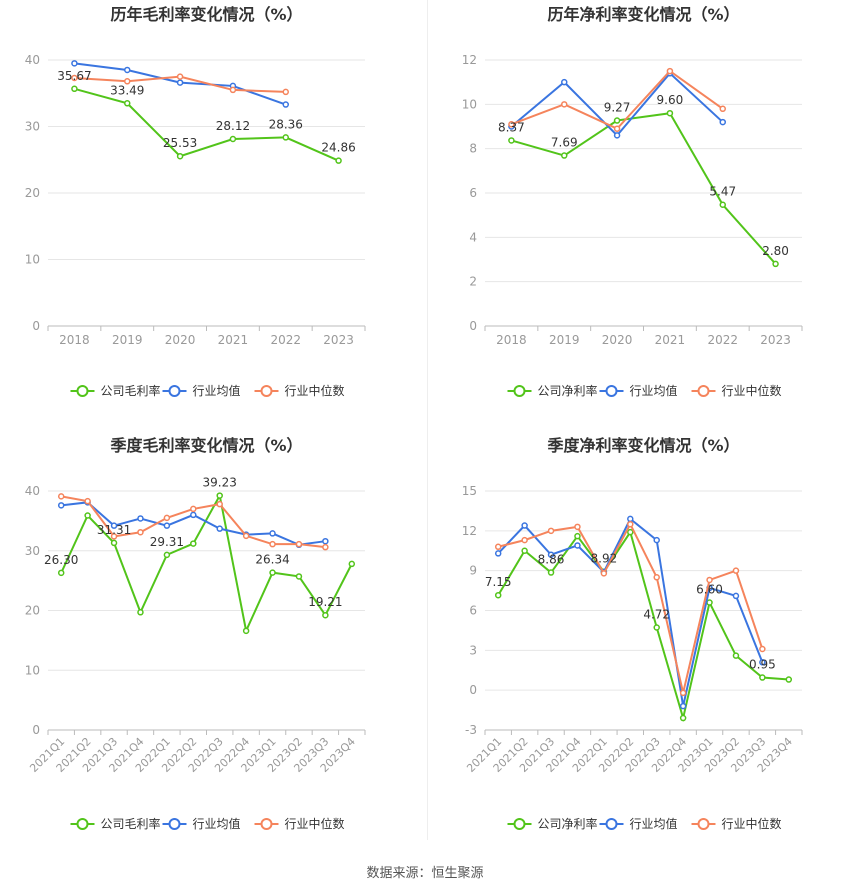  What do you see at coordinates (233, 126) in the screenshot?
I see `data-label: 28.12` at bounding box center [233, 126].